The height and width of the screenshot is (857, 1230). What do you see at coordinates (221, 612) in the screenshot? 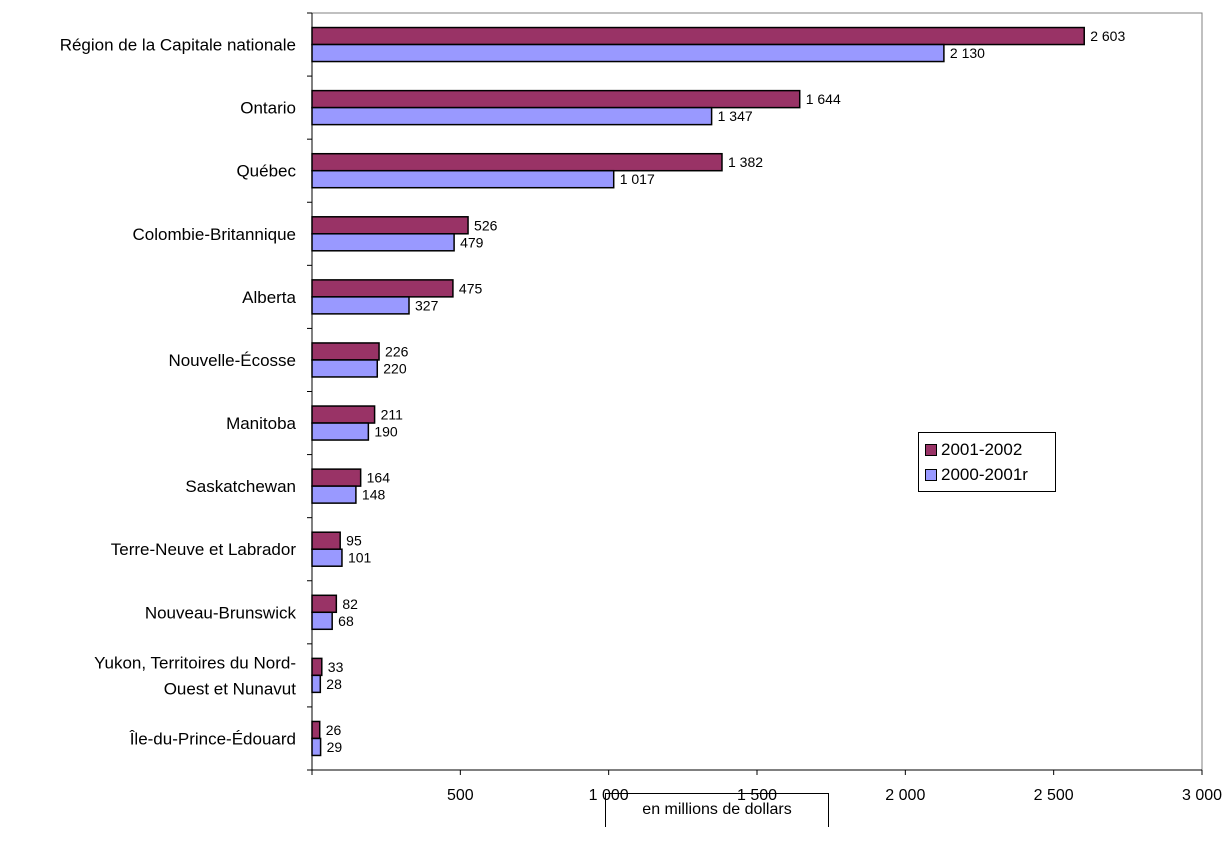
I see `category-label: Nouveau-Brunswick` at bounding box center [221, 612].